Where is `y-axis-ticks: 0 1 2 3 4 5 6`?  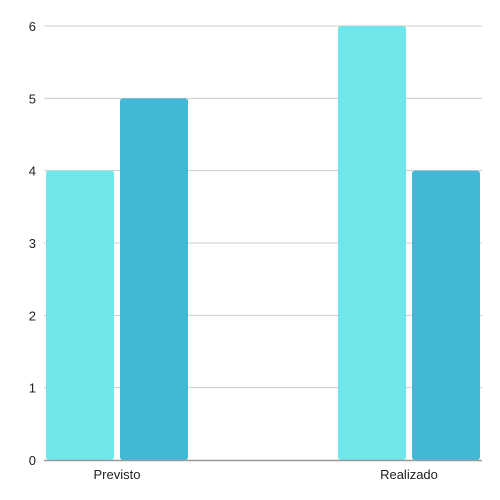 y-axis-ticks: 0 1 2 3 4 5 6 is located at coordinates (32, 243).